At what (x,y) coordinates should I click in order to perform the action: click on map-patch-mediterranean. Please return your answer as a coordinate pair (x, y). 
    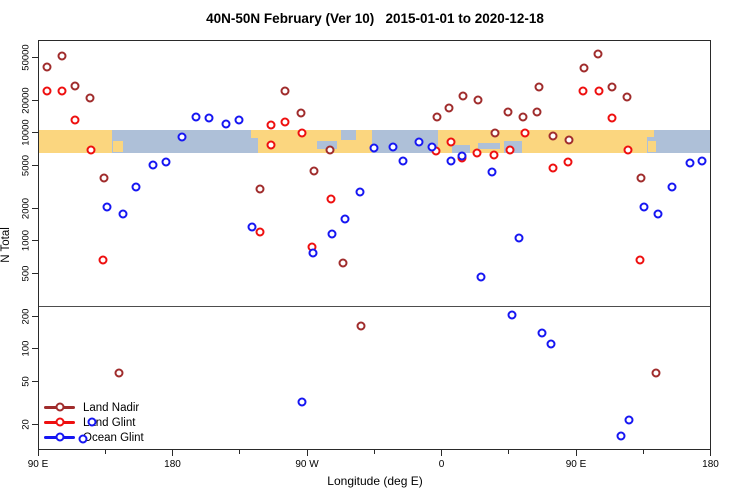
    Looking at the image, I should click on (461, 148).